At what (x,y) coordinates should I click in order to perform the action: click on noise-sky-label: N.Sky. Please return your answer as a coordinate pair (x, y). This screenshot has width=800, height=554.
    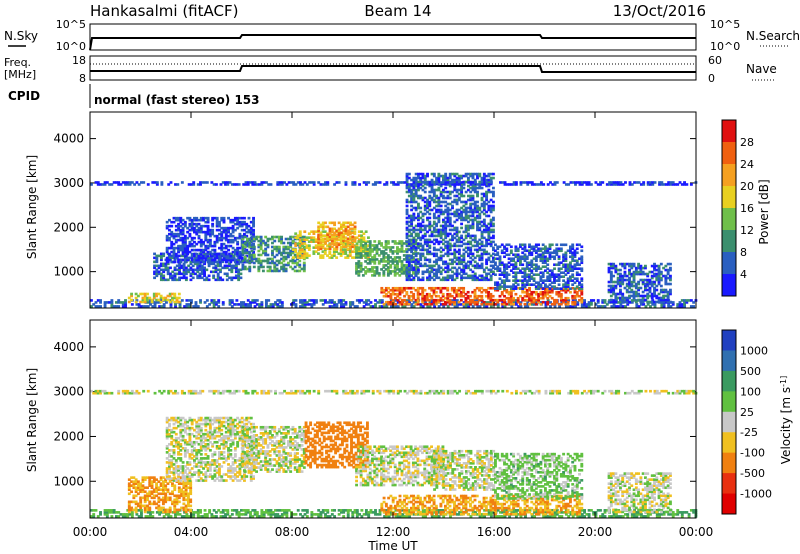
    Looking at the image, I should click on (21, 36).